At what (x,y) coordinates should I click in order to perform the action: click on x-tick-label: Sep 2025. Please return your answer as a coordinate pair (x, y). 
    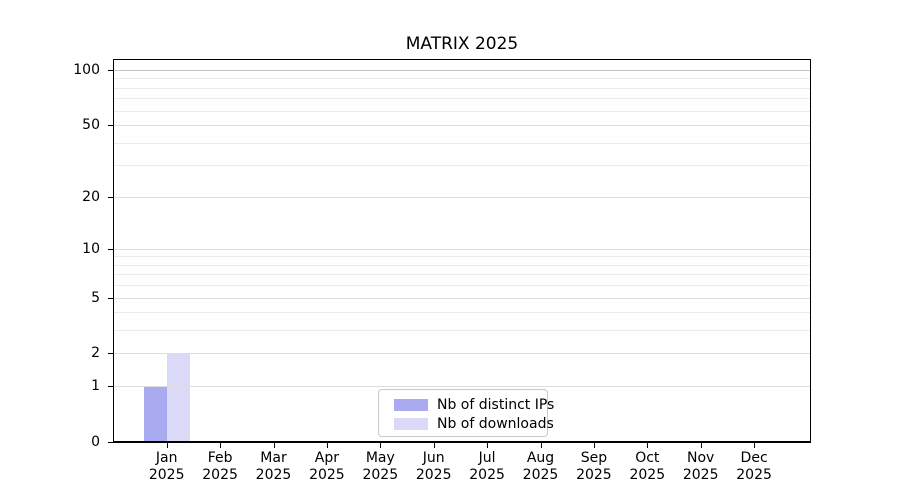
    Looking at the image, I should click on (594, 467).